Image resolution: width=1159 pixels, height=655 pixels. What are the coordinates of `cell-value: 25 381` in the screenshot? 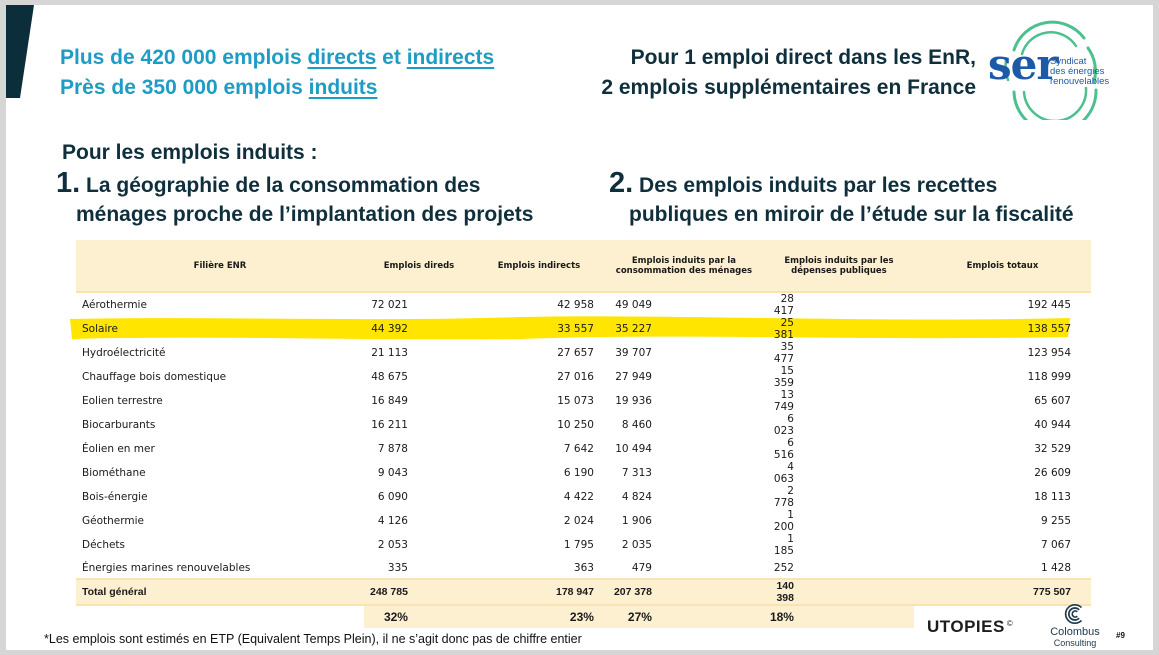 It's located at (783, 329).